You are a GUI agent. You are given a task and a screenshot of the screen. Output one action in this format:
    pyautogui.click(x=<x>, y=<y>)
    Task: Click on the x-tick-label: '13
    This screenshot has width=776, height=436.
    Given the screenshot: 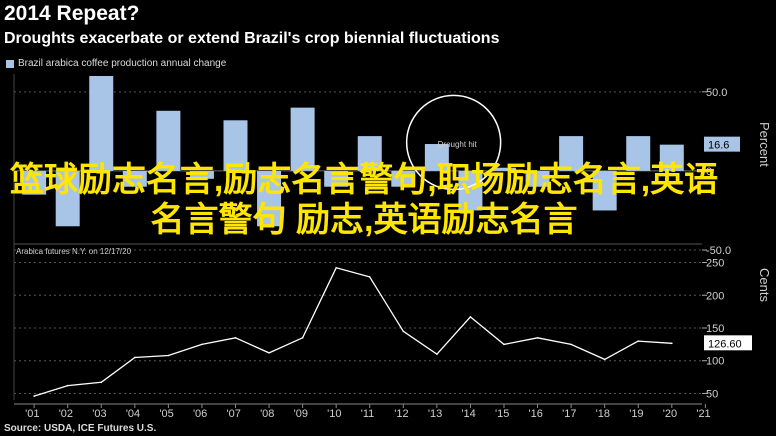 What is the action you would take?
    pyautogui.click(x=435, y=414)
    